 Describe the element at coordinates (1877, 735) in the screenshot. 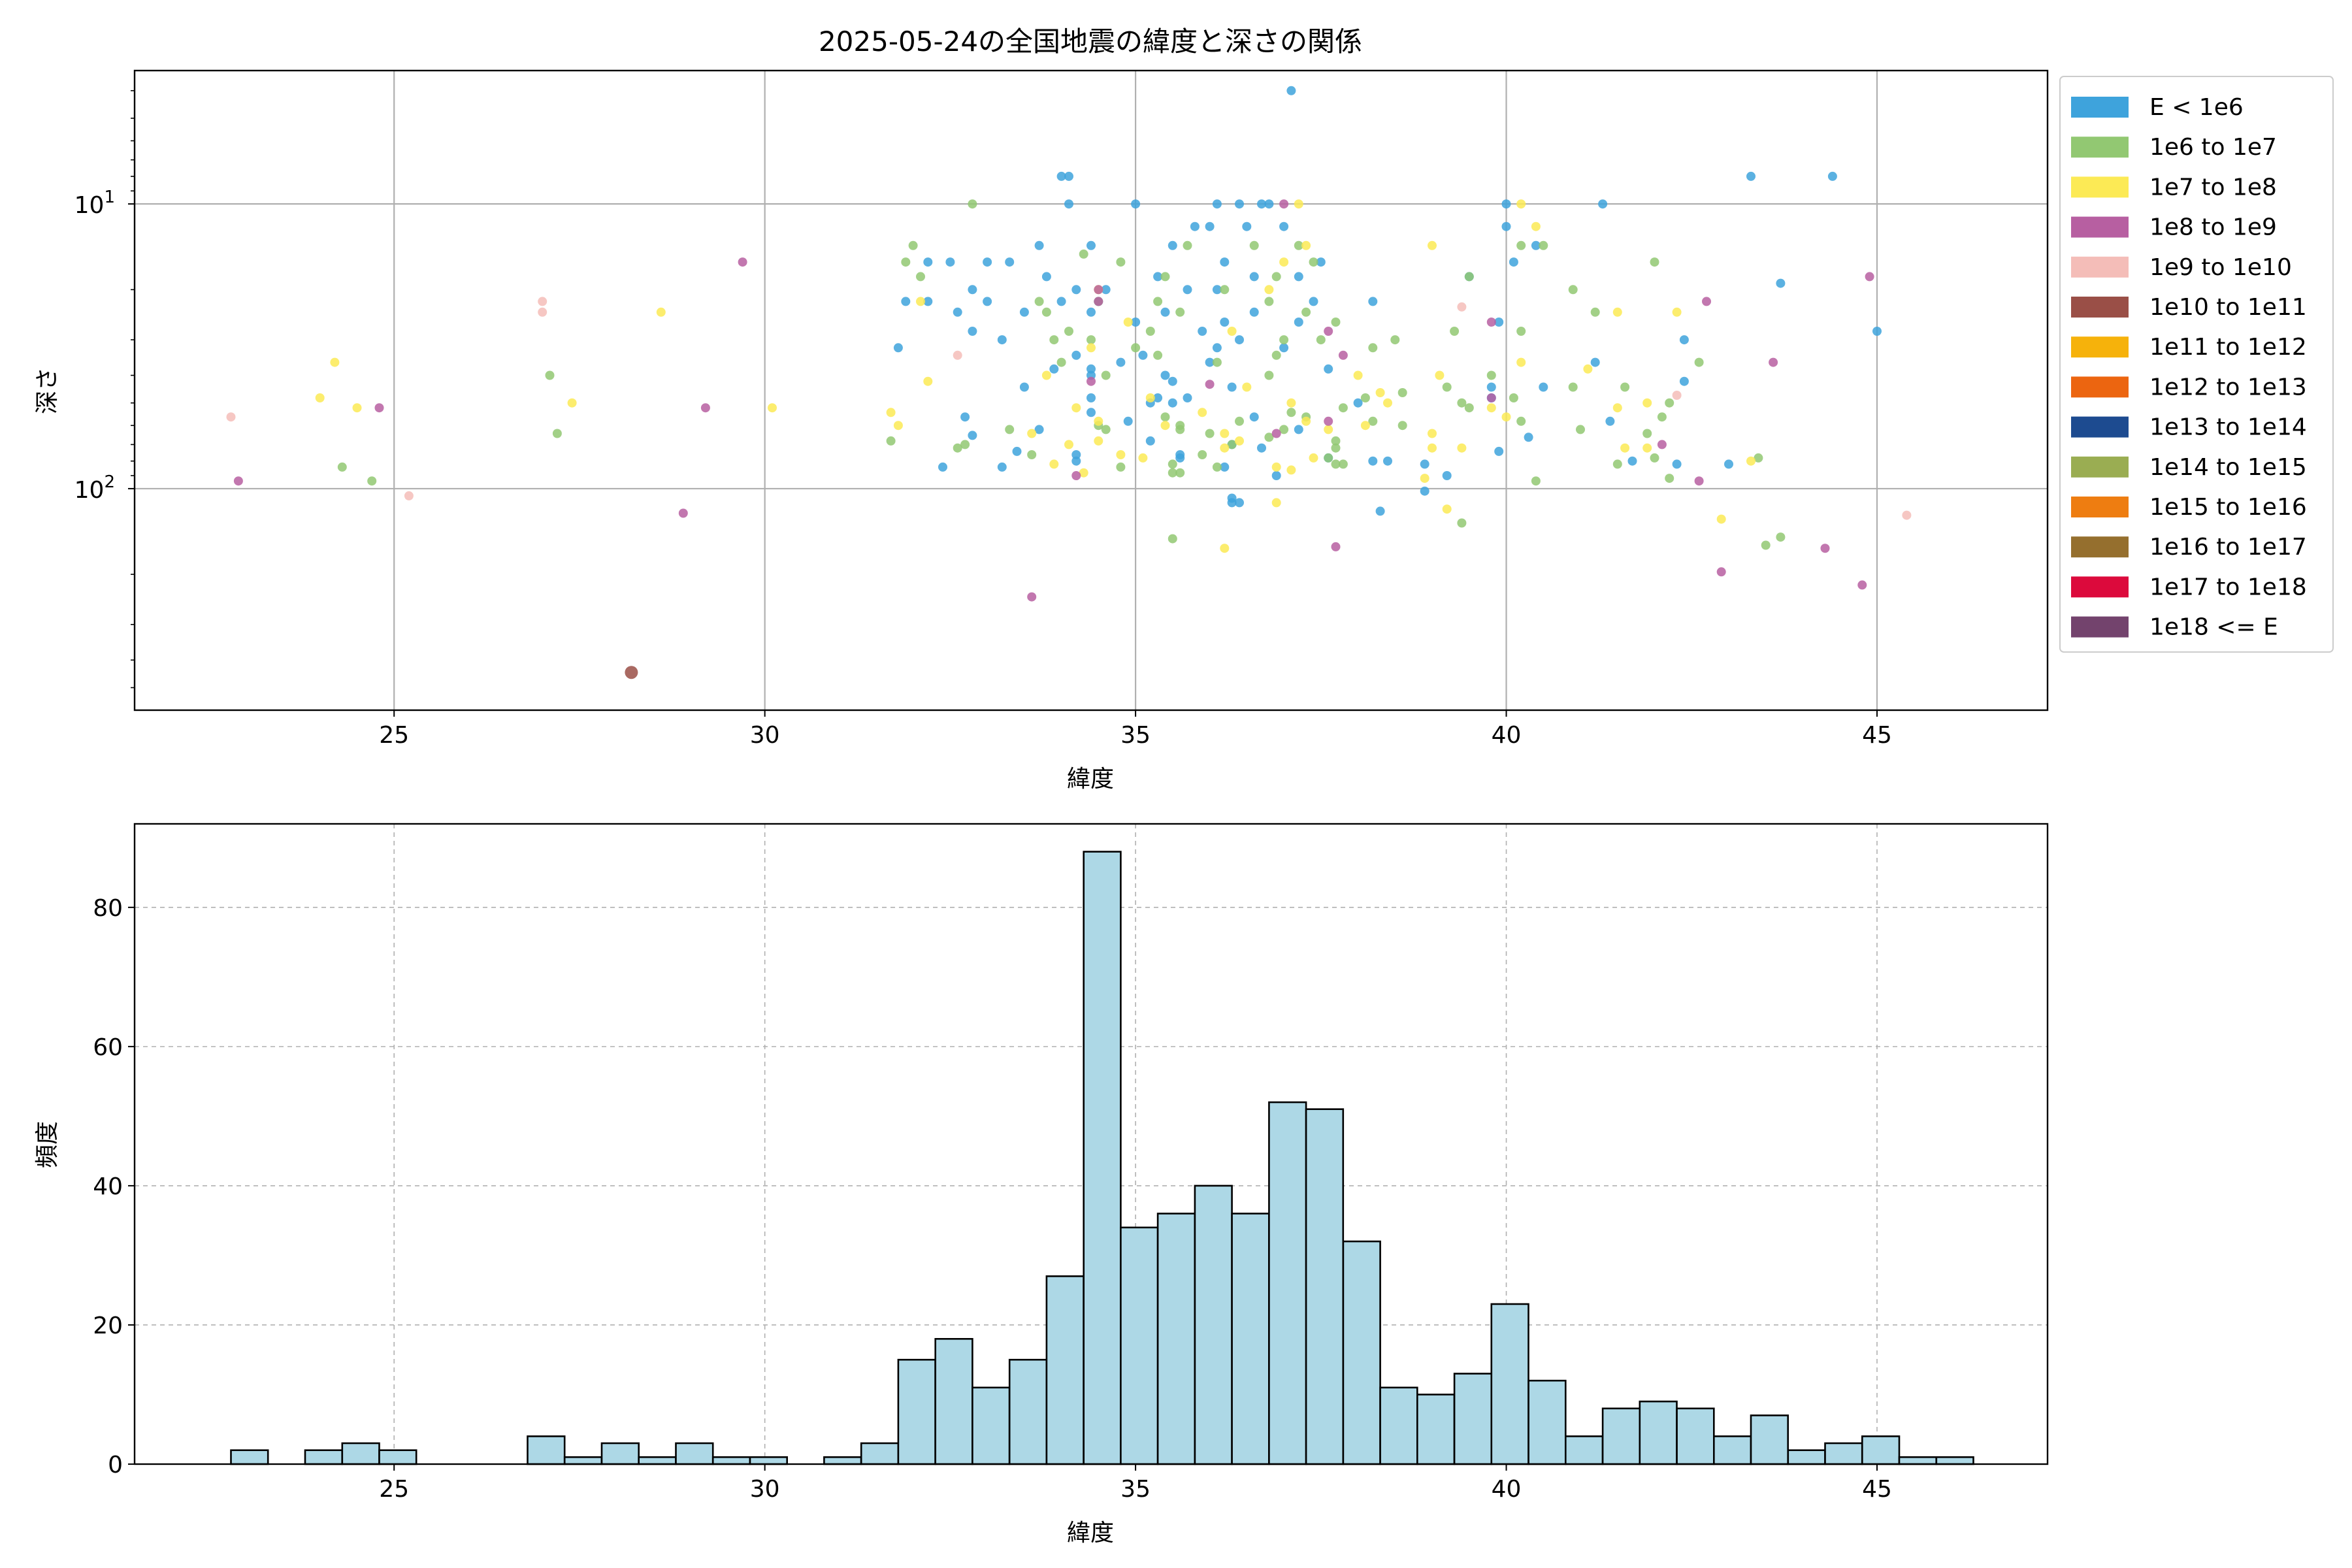

I see `scatter-x-tick-label: 45` at that location.